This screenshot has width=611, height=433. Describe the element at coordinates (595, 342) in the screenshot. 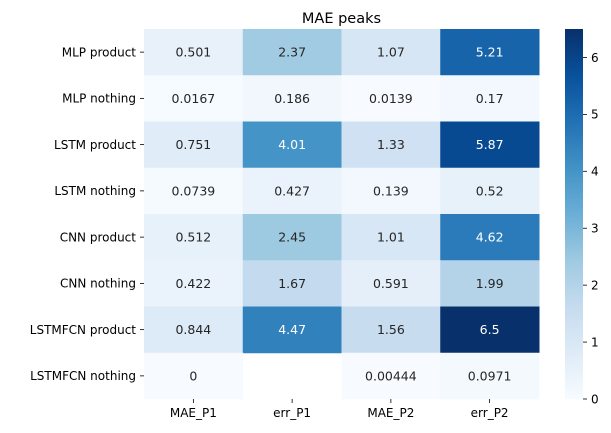

I see `colorbar-tick-label: 1` at that location.